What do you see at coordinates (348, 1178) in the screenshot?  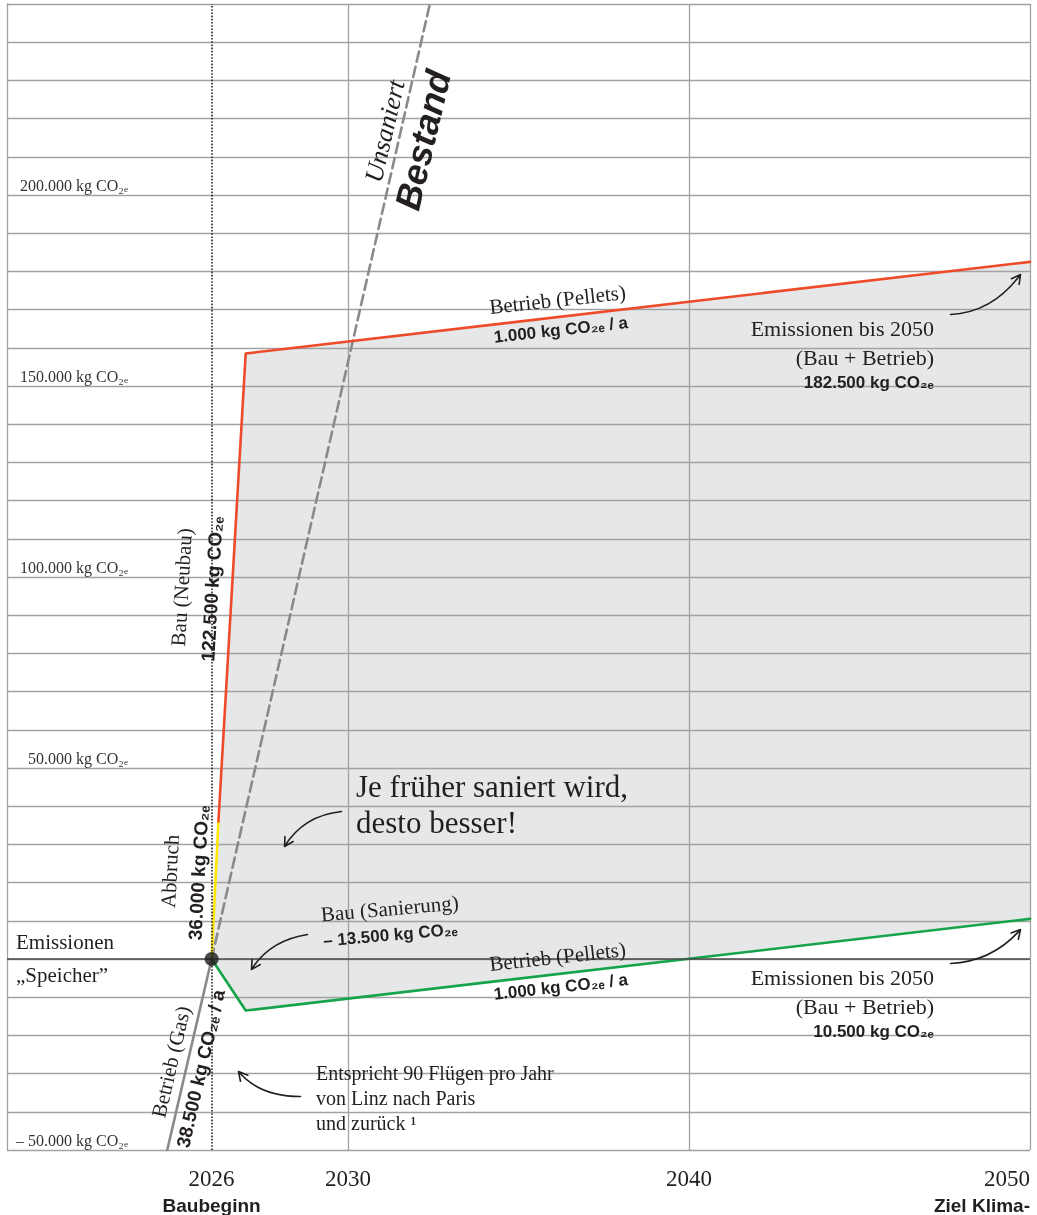 I see `x-tick-label: 2030` at bounding box center [348, 1178].